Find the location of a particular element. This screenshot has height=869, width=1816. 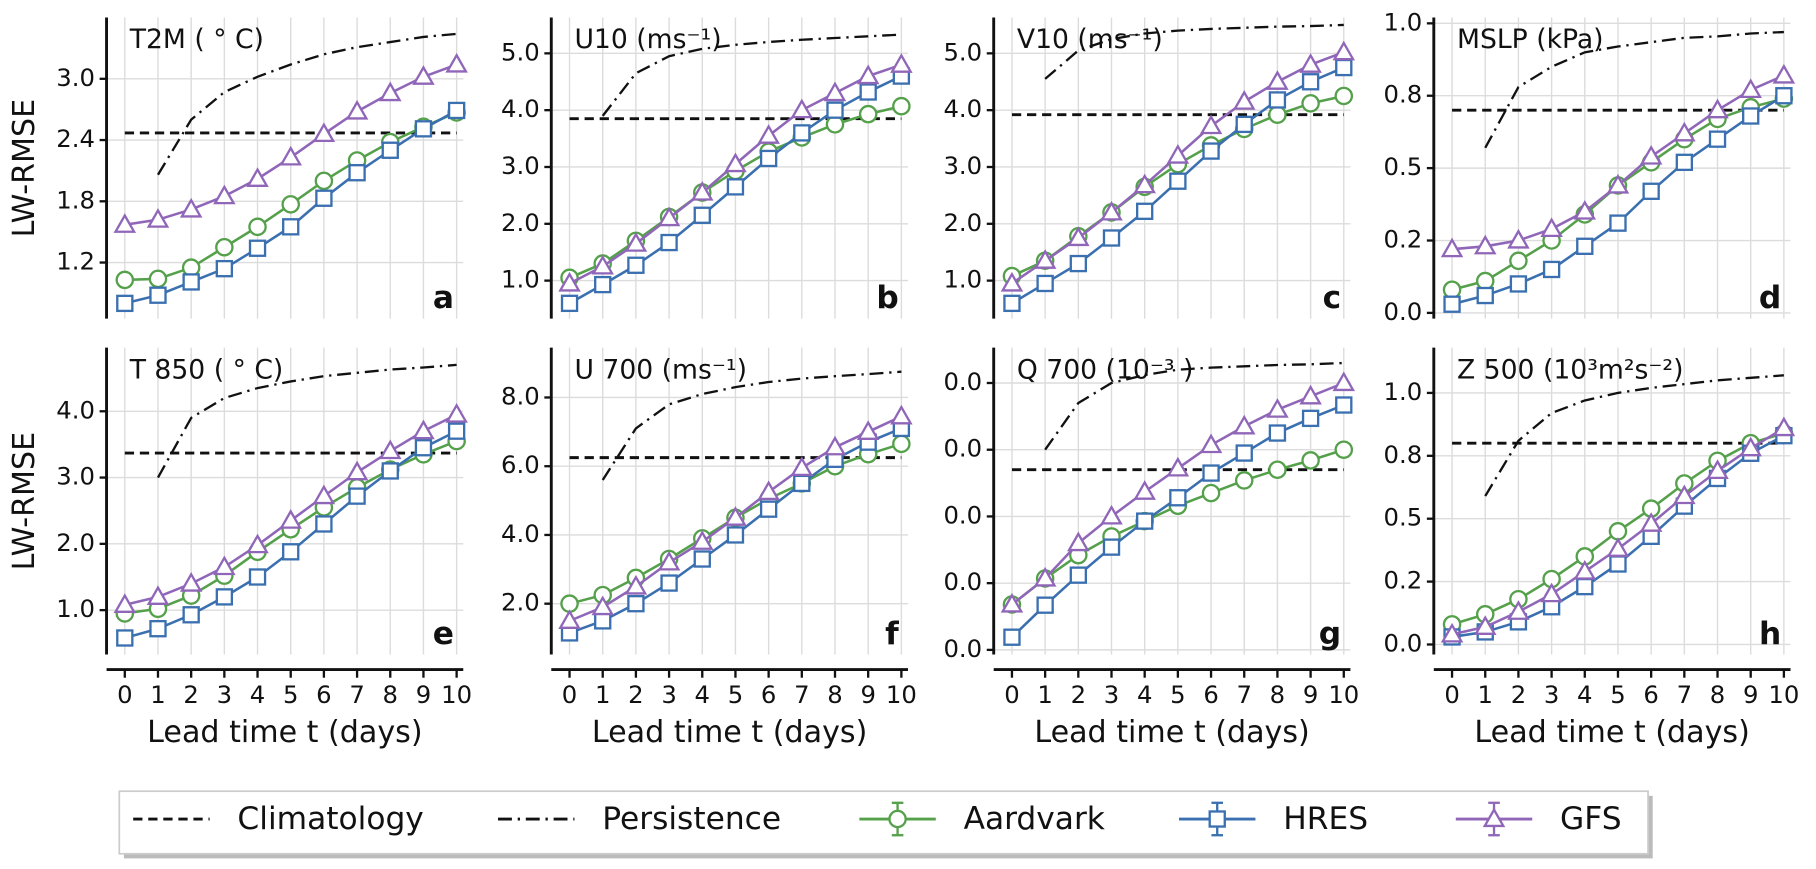

legend-label: Persistence is located at coordinates (691, 819).